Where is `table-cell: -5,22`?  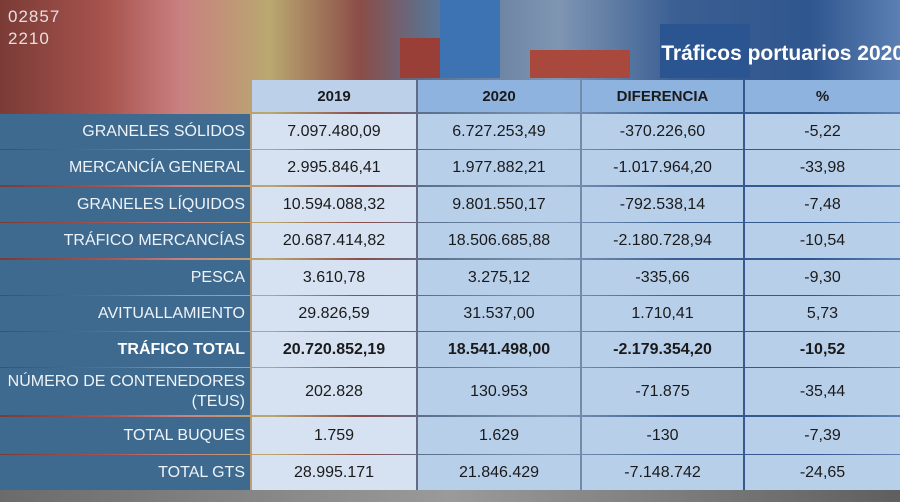 table-cell: -5,22 is located at coordinates (822, 131).